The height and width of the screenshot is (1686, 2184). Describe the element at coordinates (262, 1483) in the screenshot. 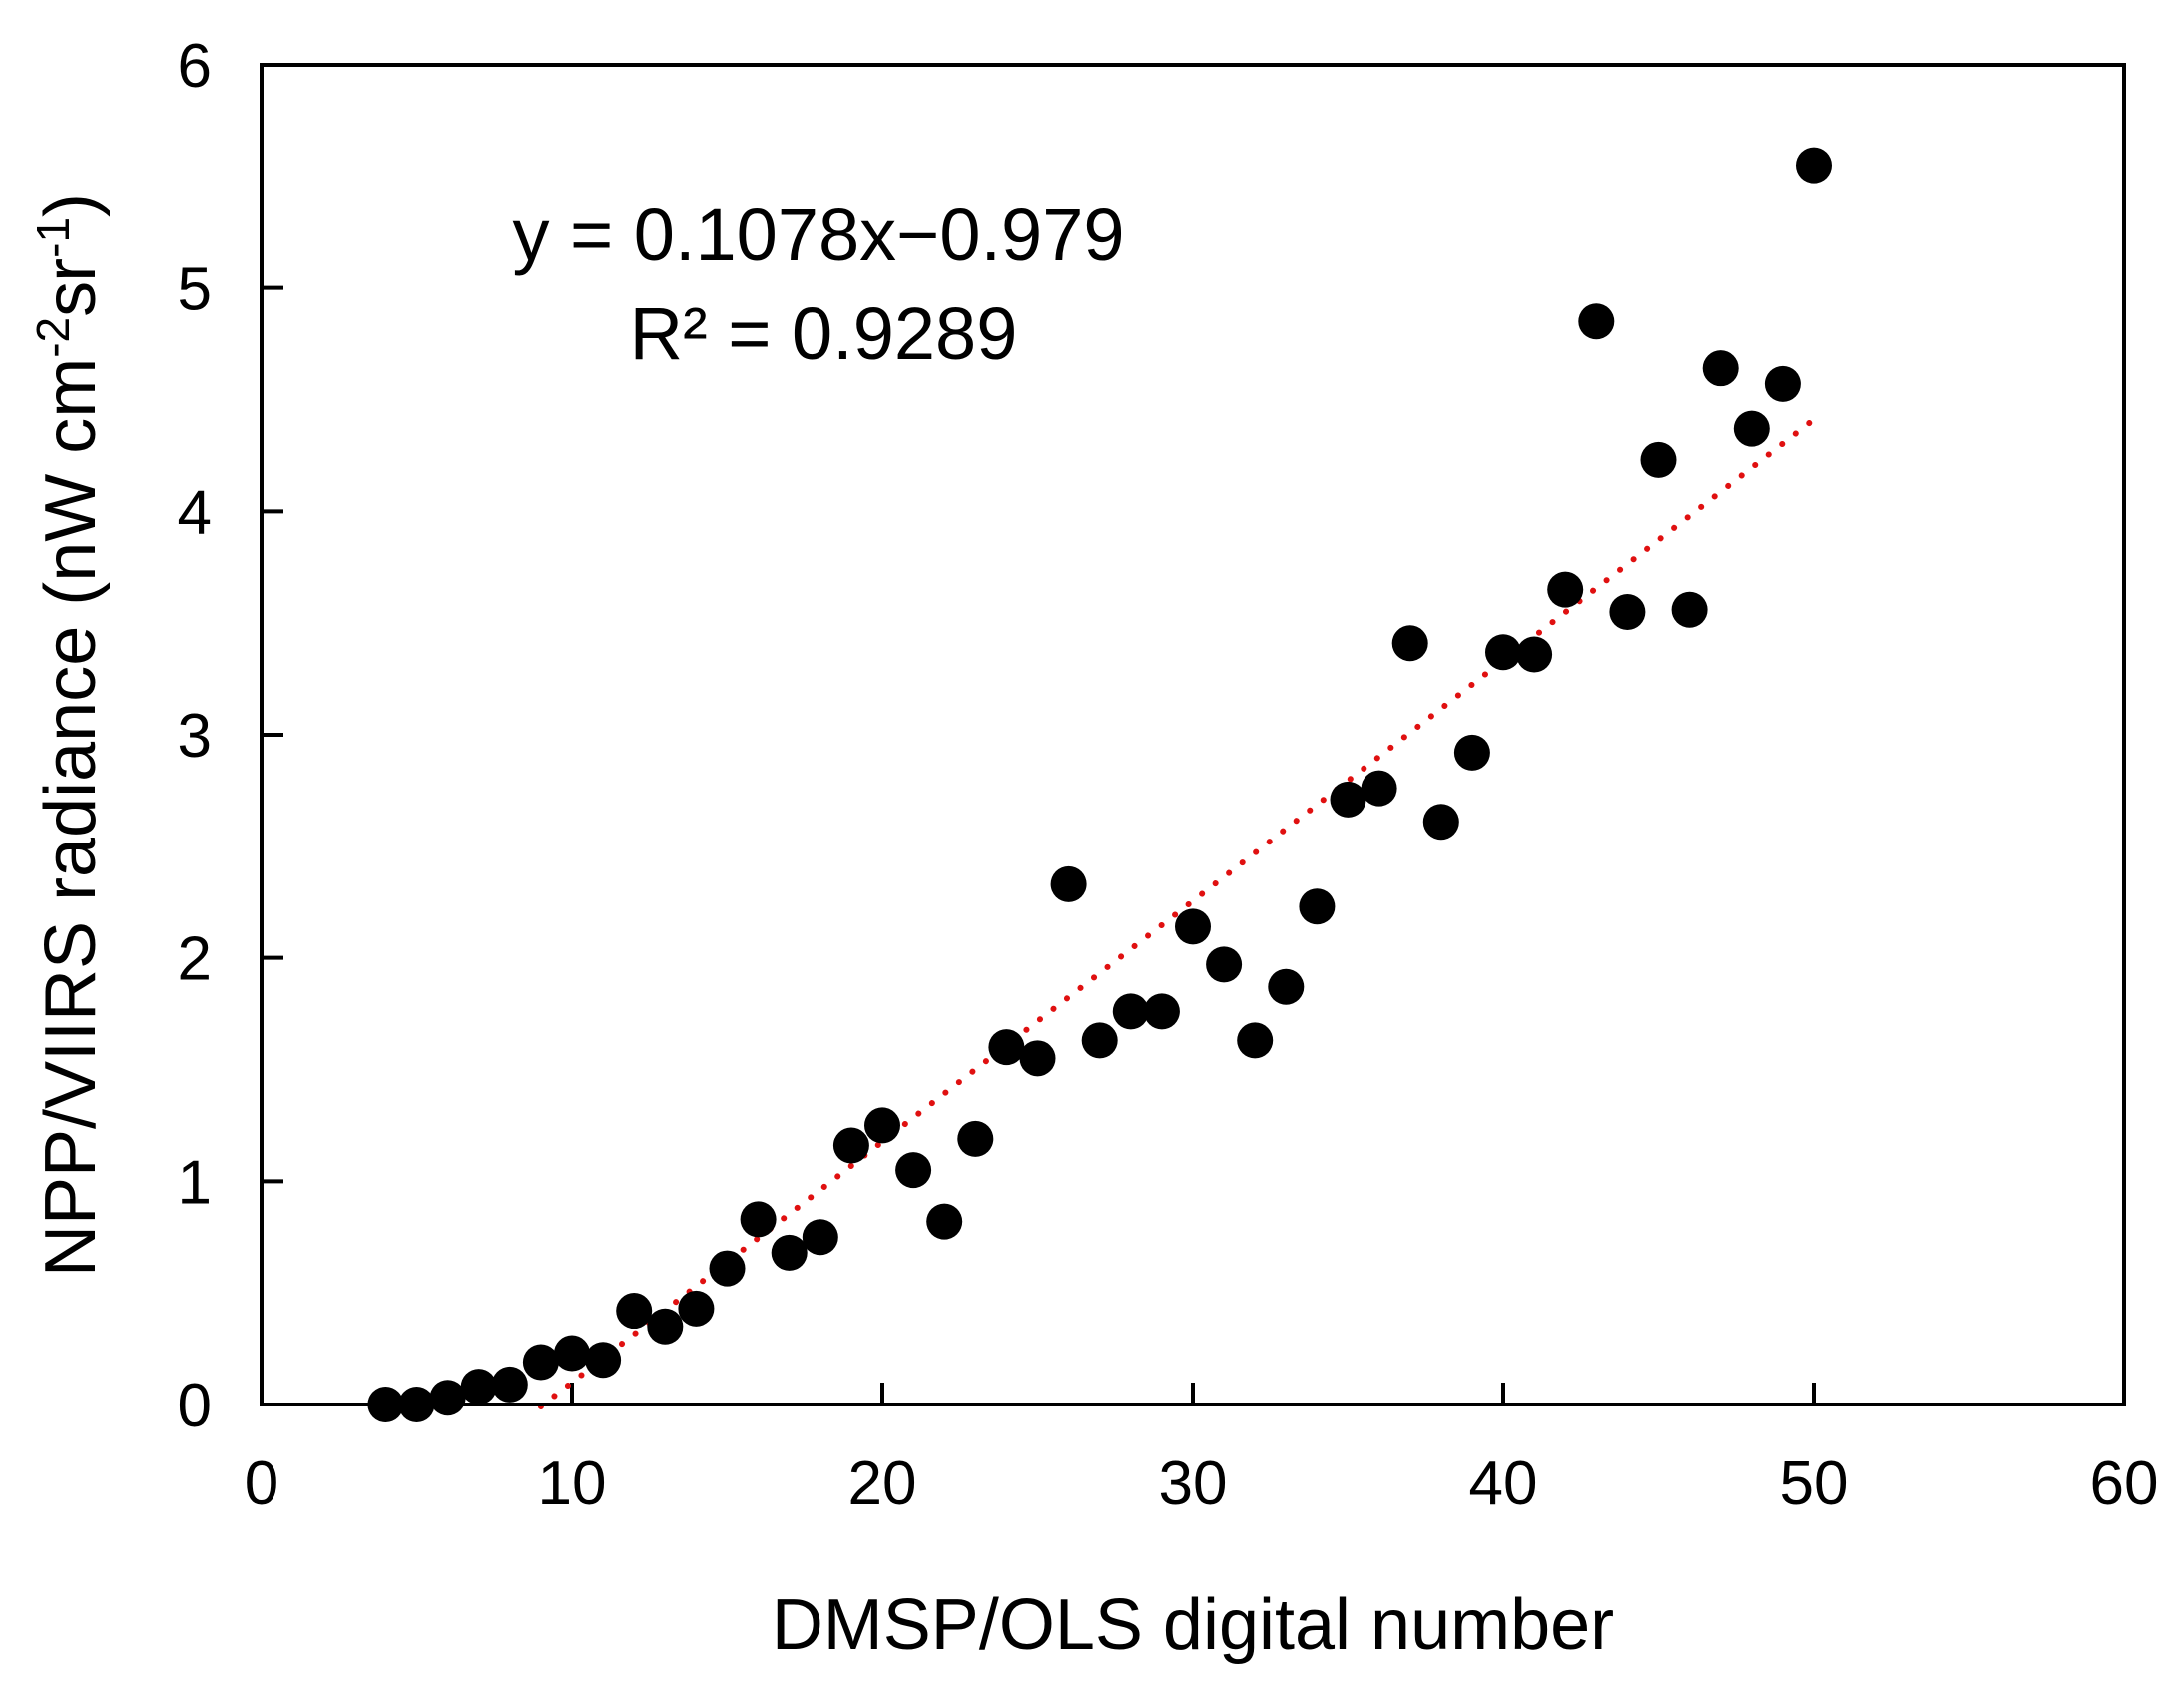

I see `x-tick-label: 0` at that location.